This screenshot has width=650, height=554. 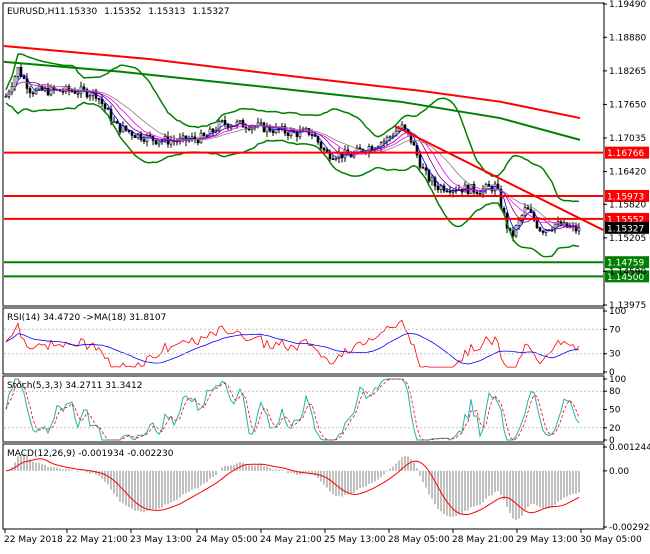 What do you see at coordinates (629, 448) in the screenshot?
I see `indicator-y-tick-label: 0.001244` at bounding box center [629, 448].